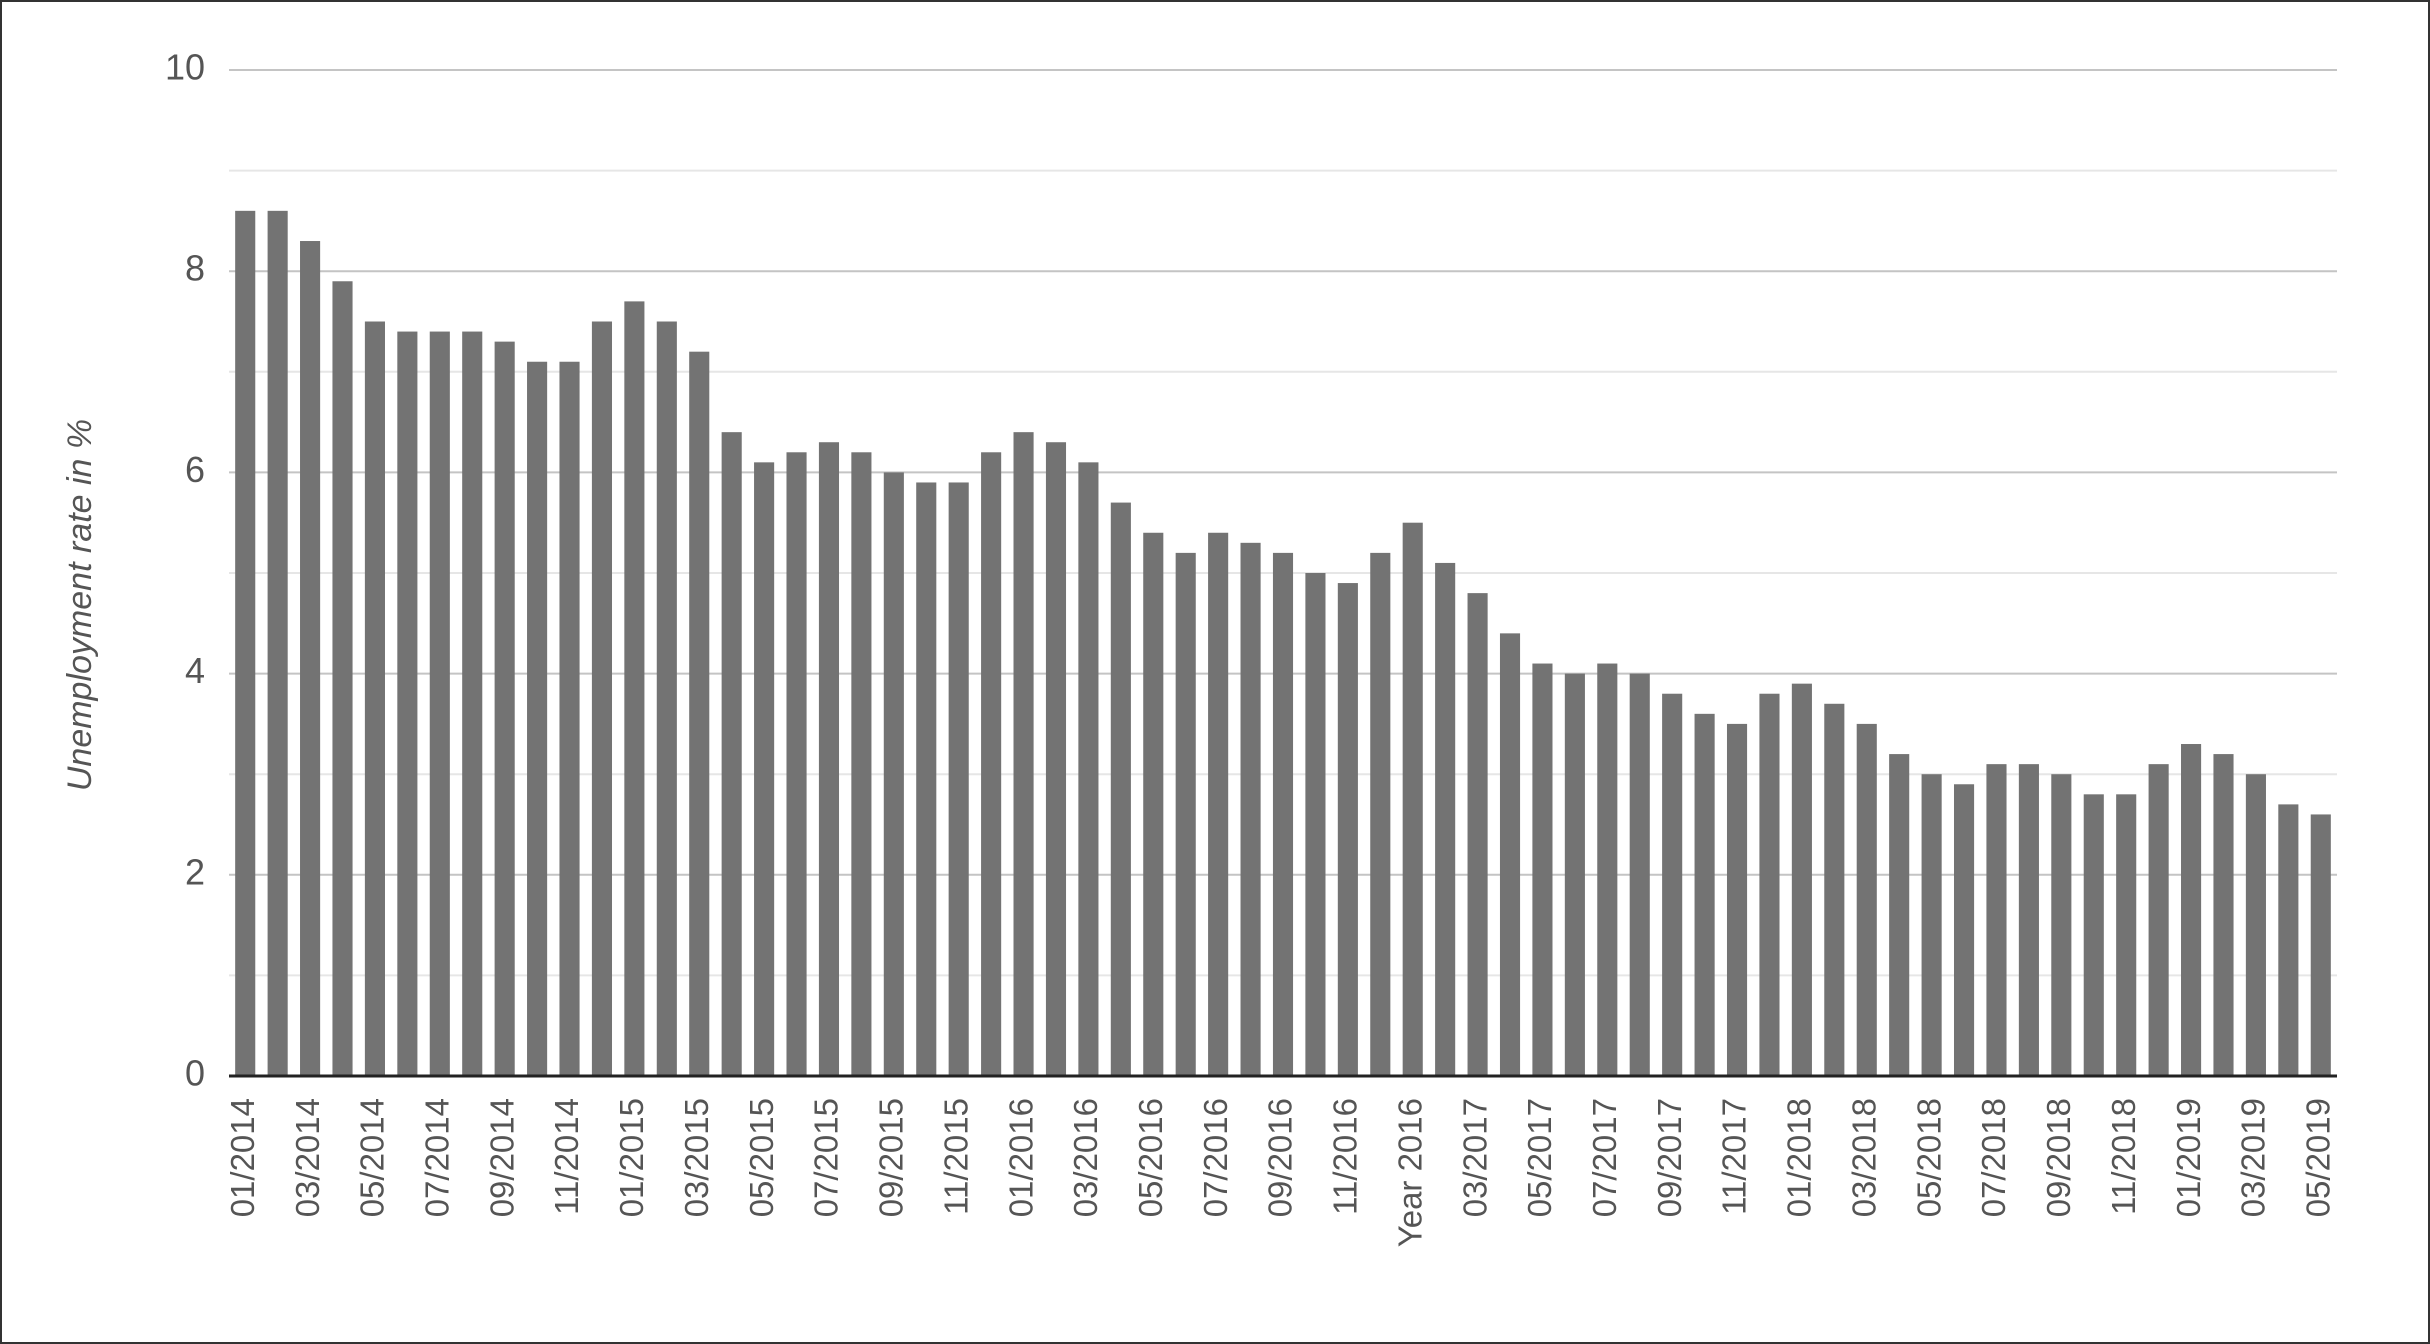 The height and width of the screenshot is (1344, 2430). What do you see at coordinates (2253, 1157) in the screenshot?
I see `x-tick-label: 03/2019` at bounding box center [2253, 1157].